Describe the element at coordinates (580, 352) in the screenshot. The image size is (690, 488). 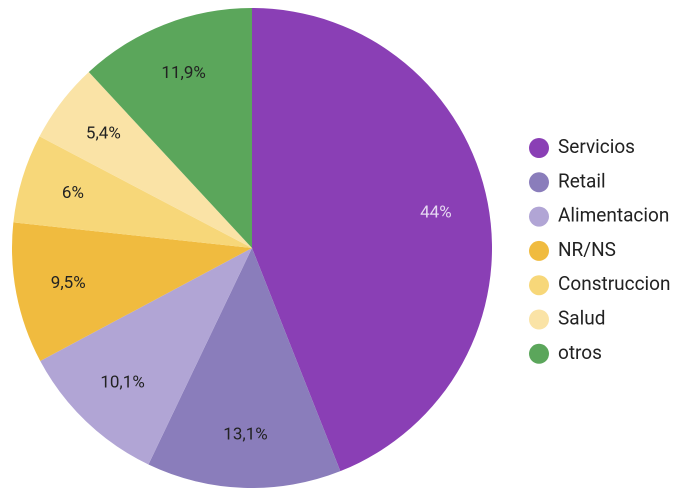
I see `legend-text: otros` at that location.